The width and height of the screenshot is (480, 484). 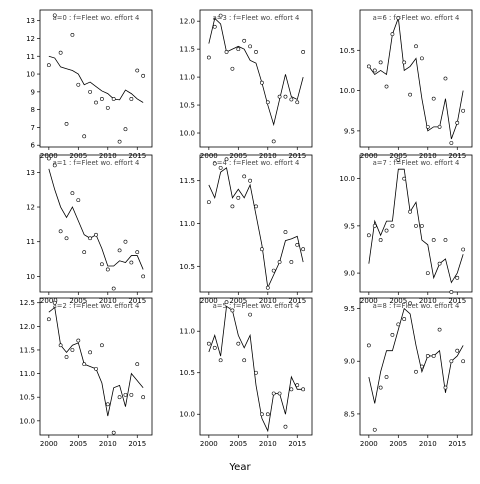 I want to click on x-axis-label: Year, so click(x=239, y=467).